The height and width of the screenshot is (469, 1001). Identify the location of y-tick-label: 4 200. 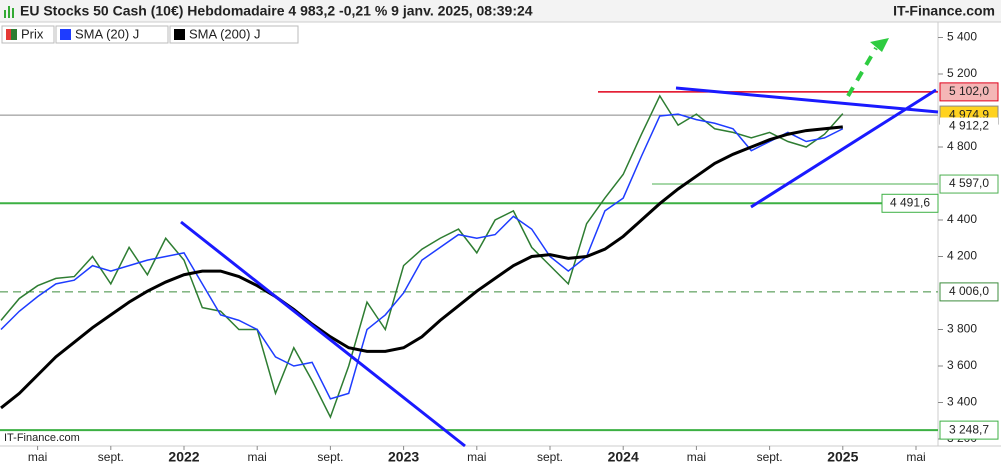
(962, 256).